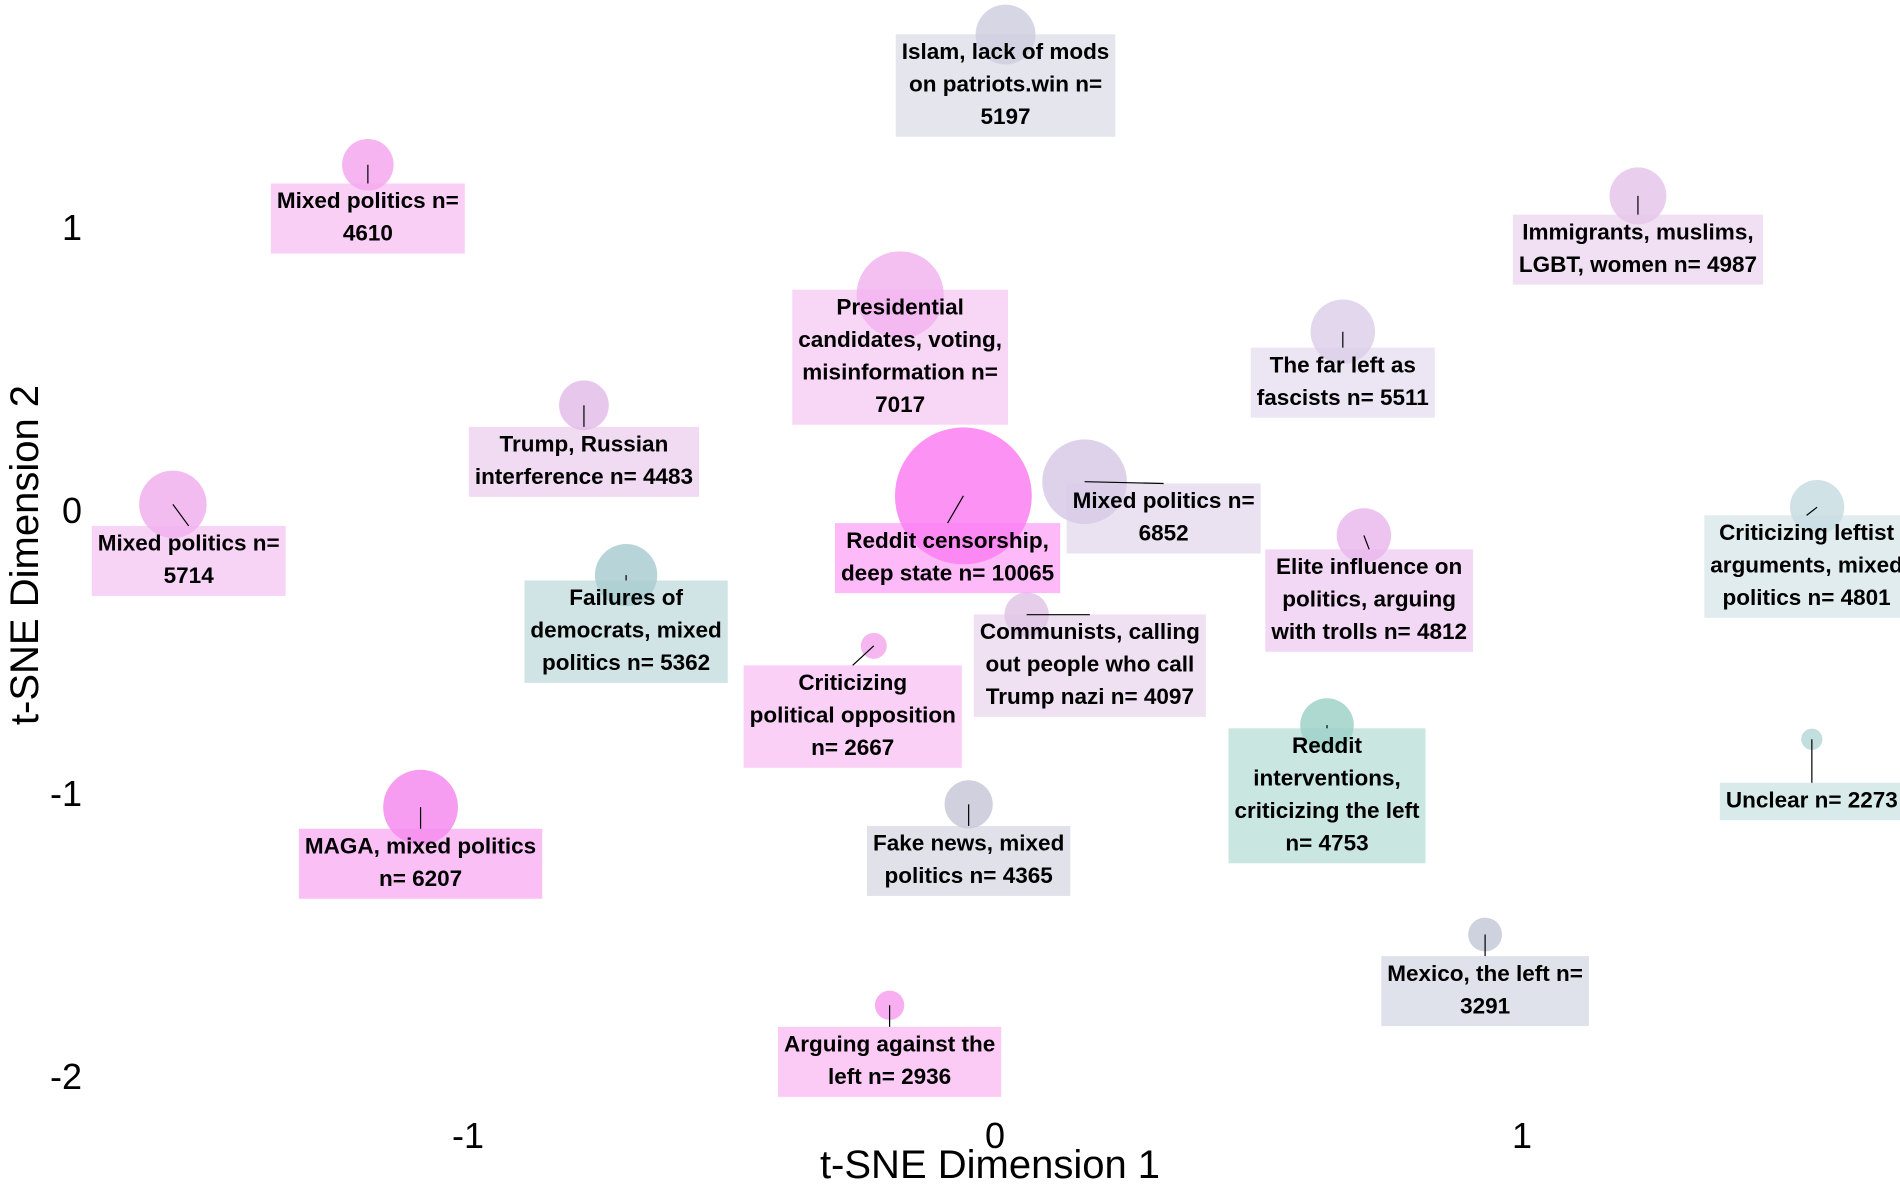 The height and width of the screenshot is (1200, 1900). I want to click on label-text: on patriots.win n=, so click(1005, 83).